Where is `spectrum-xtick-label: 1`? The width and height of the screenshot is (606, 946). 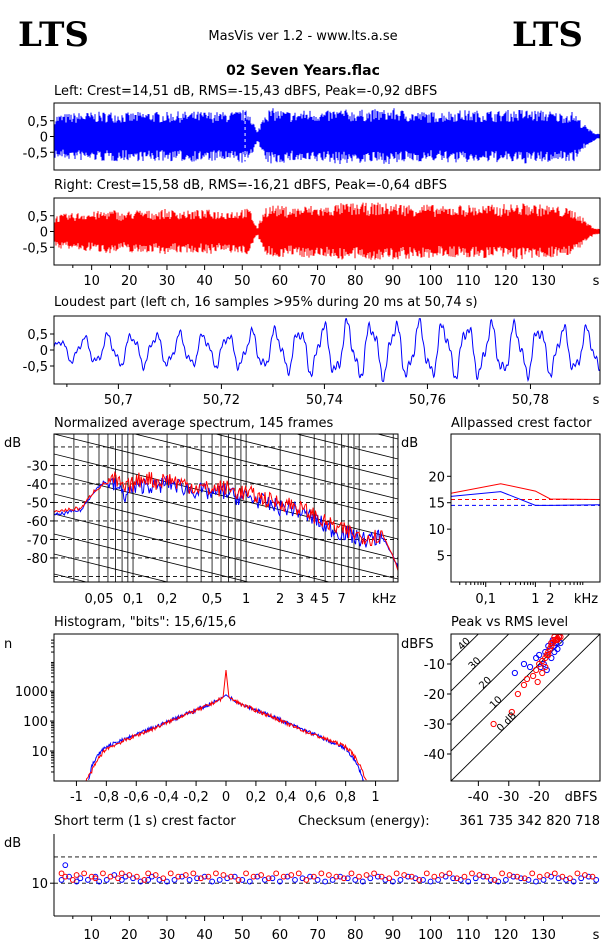 spectrum-xtick-label: 1 is located at coordinates (246, 599).